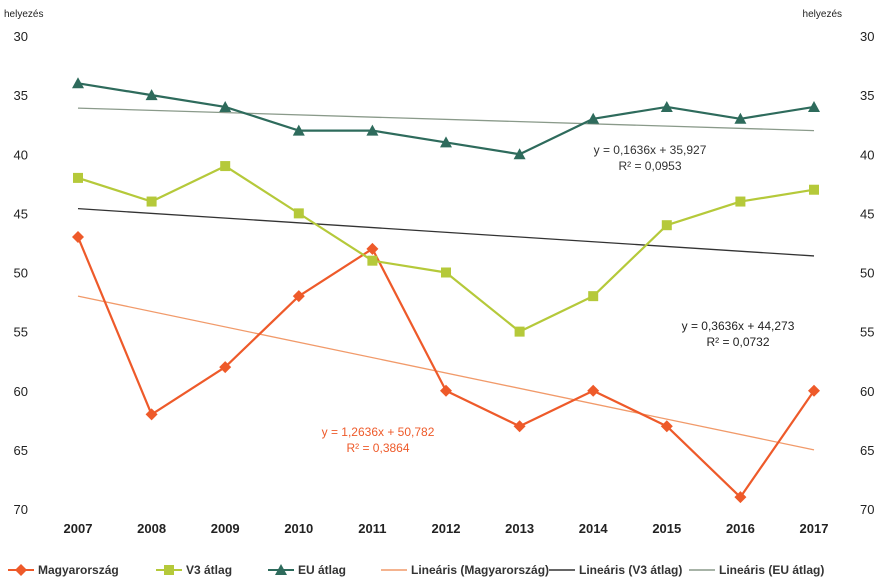  Describe the element at coordinates (298, 528) in the screenshot. I see `x-tick-label: 2010` at that location.